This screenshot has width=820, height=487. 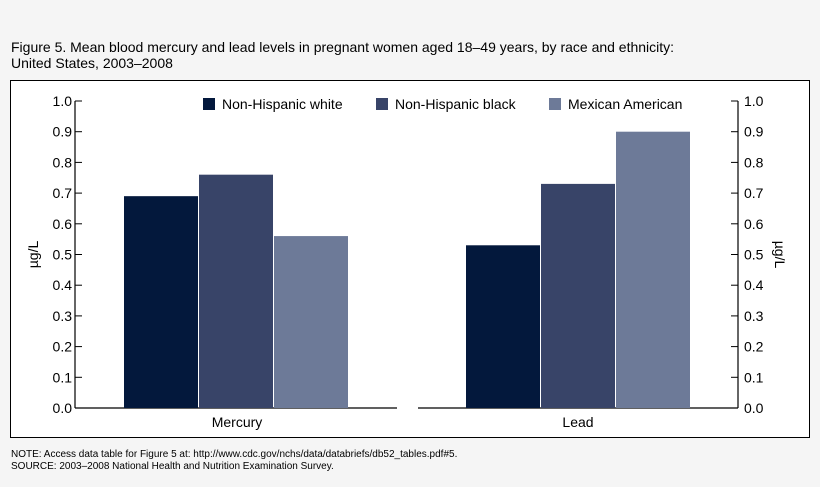 What do you see at coordinates (237, 422) in the screenshot?
I see `category-label-mercury: Mercury` at bounding box center [237, 422].